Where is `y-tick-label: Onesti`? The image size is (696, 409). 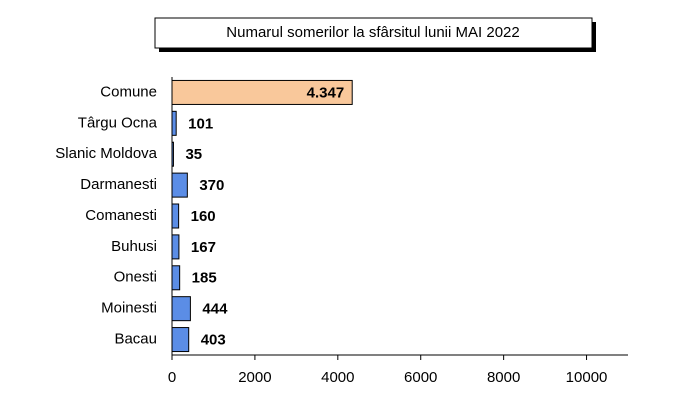
y-tick-label: Onesti is located at coordinates (135, 277).